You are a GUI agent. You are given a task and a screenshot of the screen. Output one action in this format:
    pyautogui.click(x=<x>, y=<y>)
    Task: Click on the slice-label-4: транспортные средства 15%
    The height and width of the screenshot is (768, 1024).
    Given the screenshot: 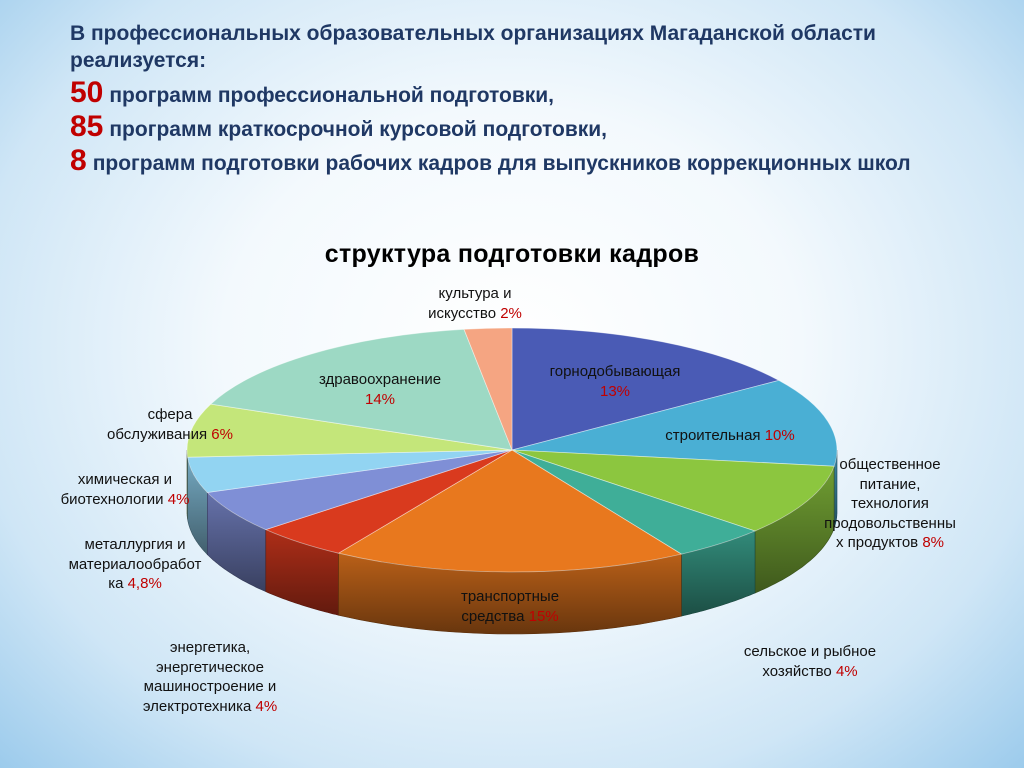 What is the action you would take?
    pyautogui.click(x=510, y=606)
    